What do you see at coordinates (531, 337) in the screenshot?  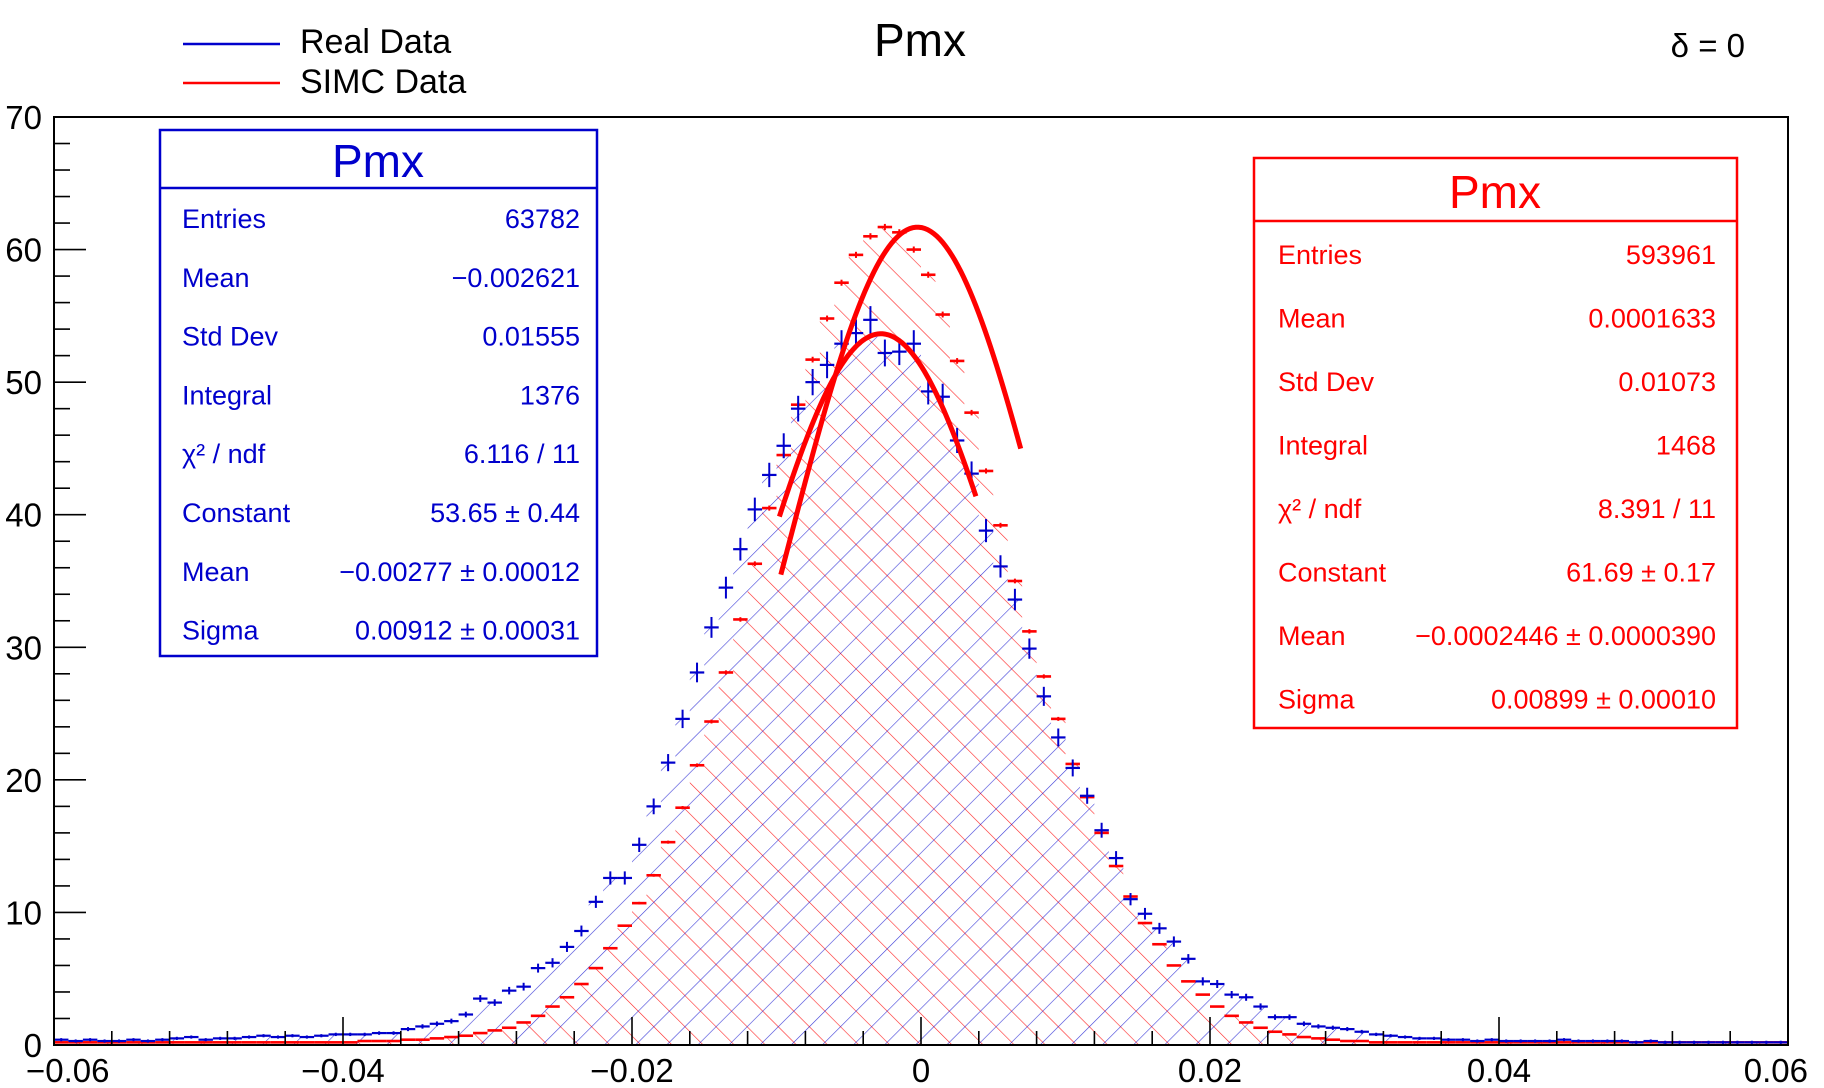 I see `stats-value: 0.01555` at bounding box center [531, 337].